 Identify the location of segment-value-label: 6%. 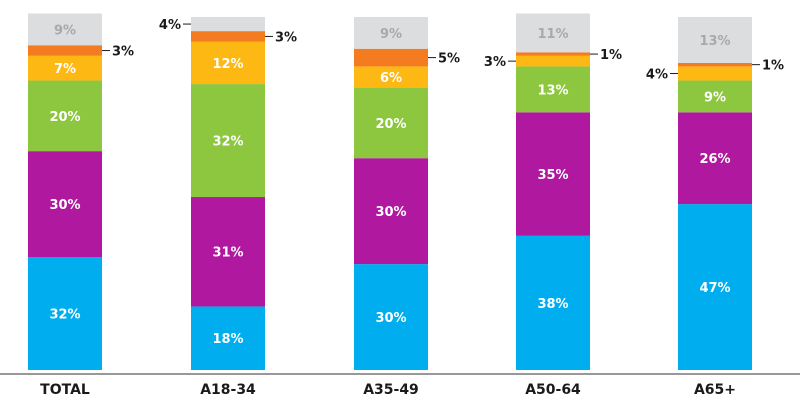
(391, 78).